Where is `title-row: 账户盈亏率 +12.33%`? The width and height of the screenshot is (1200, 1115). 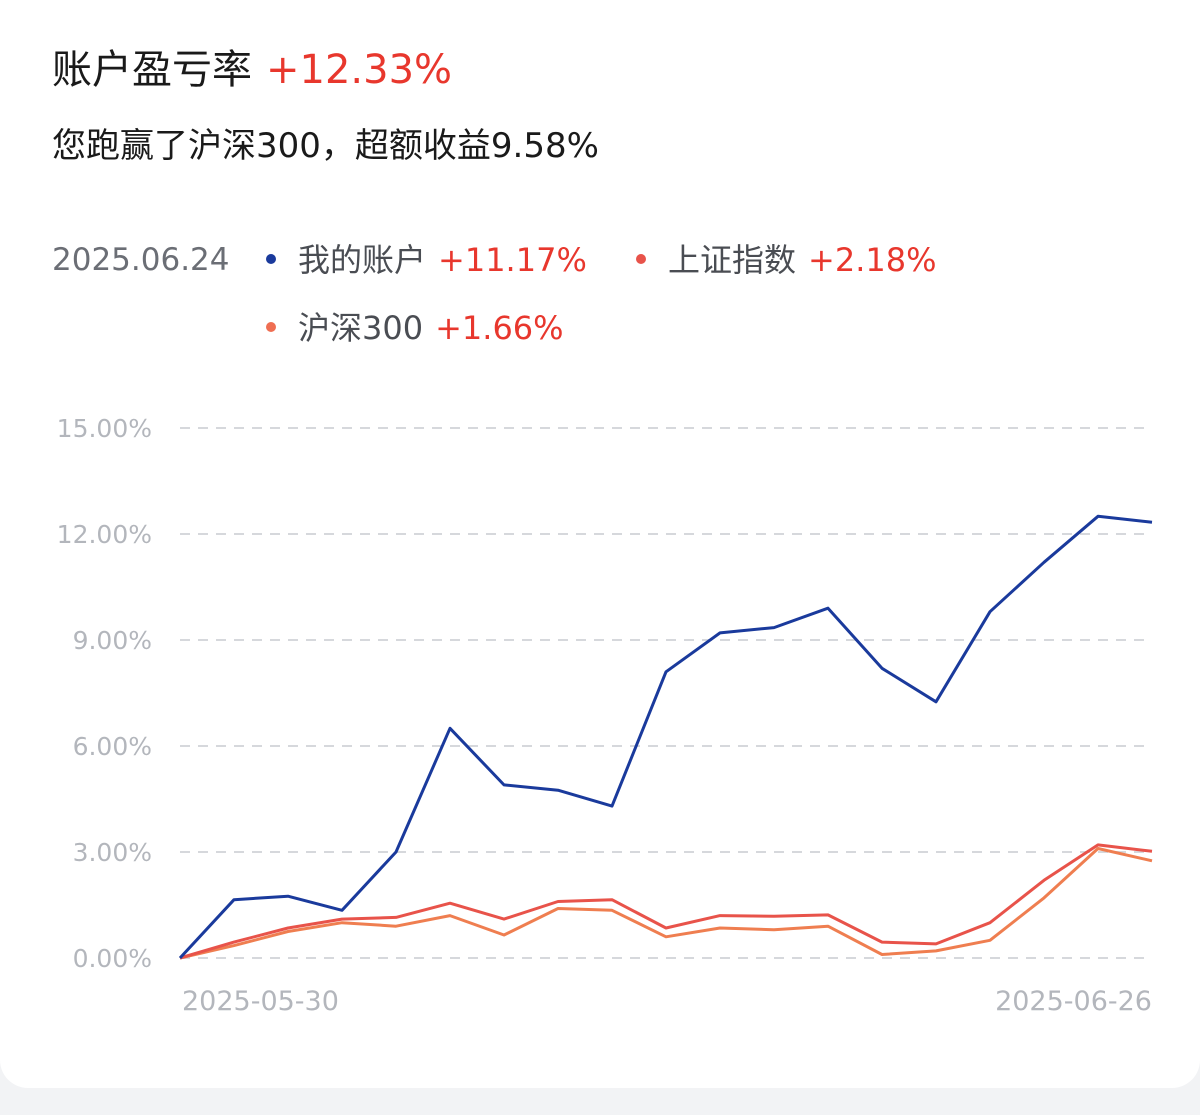 title-row: 账户盈亏率 +12.33% is located at coordinates (252, 70).